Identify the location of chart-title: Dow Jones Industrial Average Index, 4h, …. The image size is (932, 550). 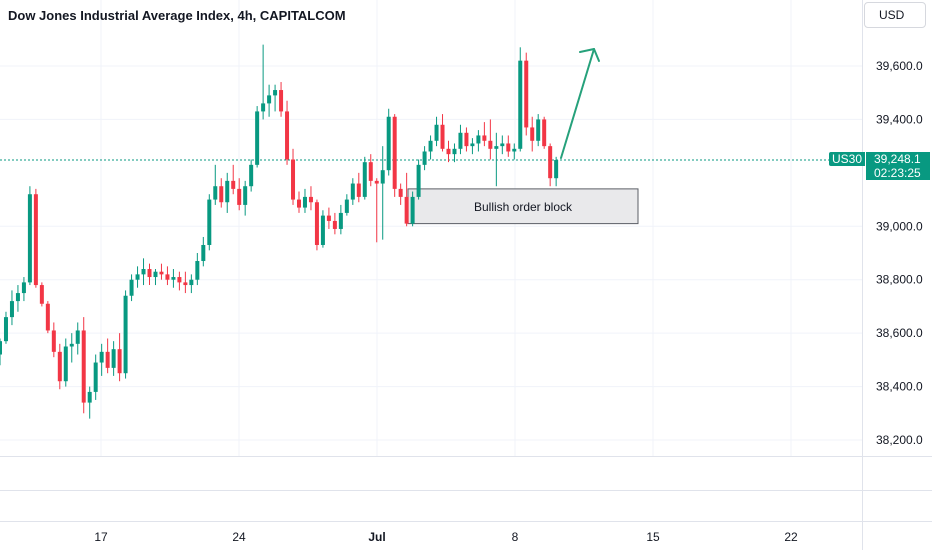
(177, 15).